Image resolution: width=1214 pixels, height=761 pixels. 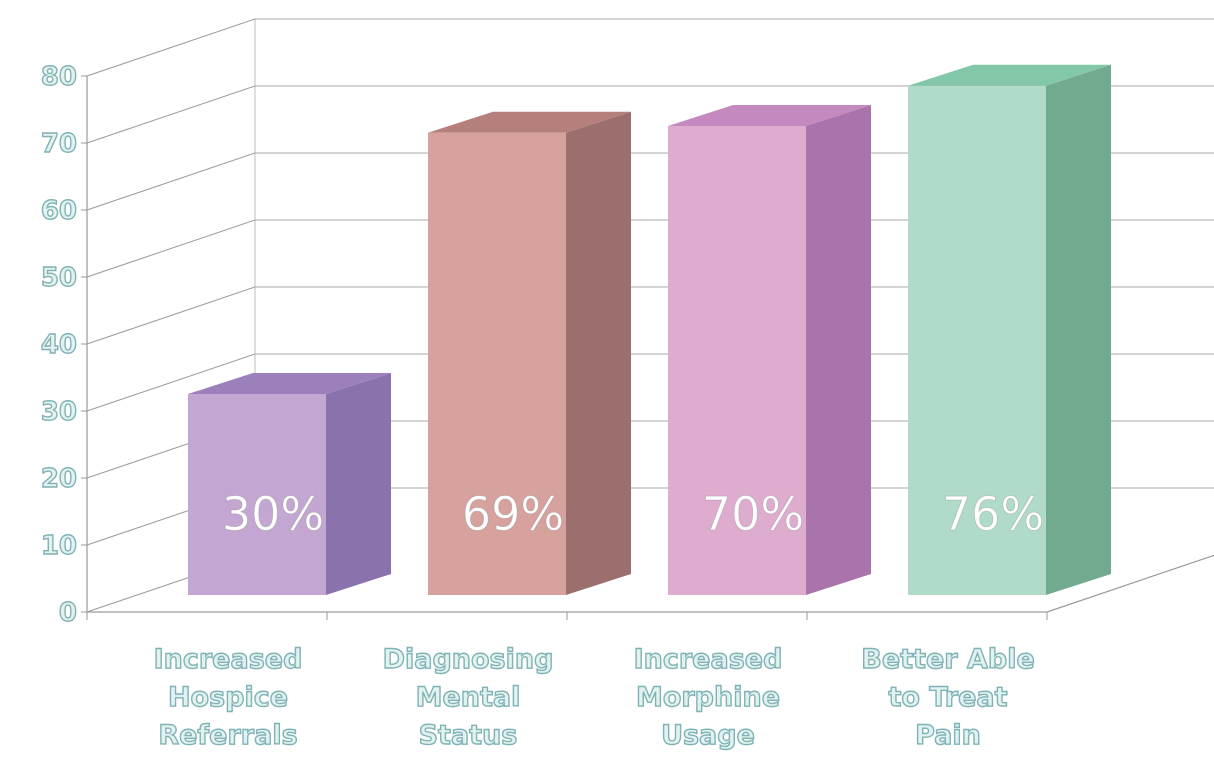 What do you see at coordinates (273, 514) in the screenshot?
I see `data-label: 30%` at bounding box center [273, 514].